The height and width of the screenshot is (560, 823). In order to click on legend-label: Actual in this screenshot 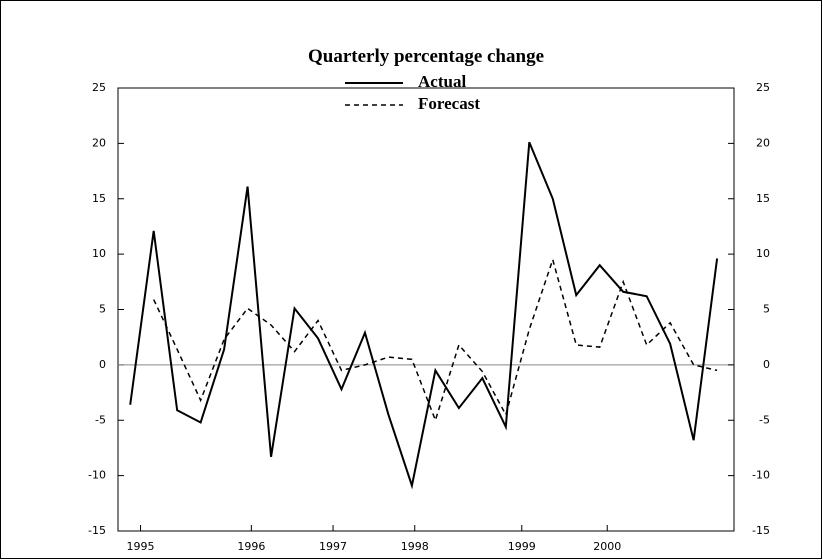, I will do `click(442, 81)`.